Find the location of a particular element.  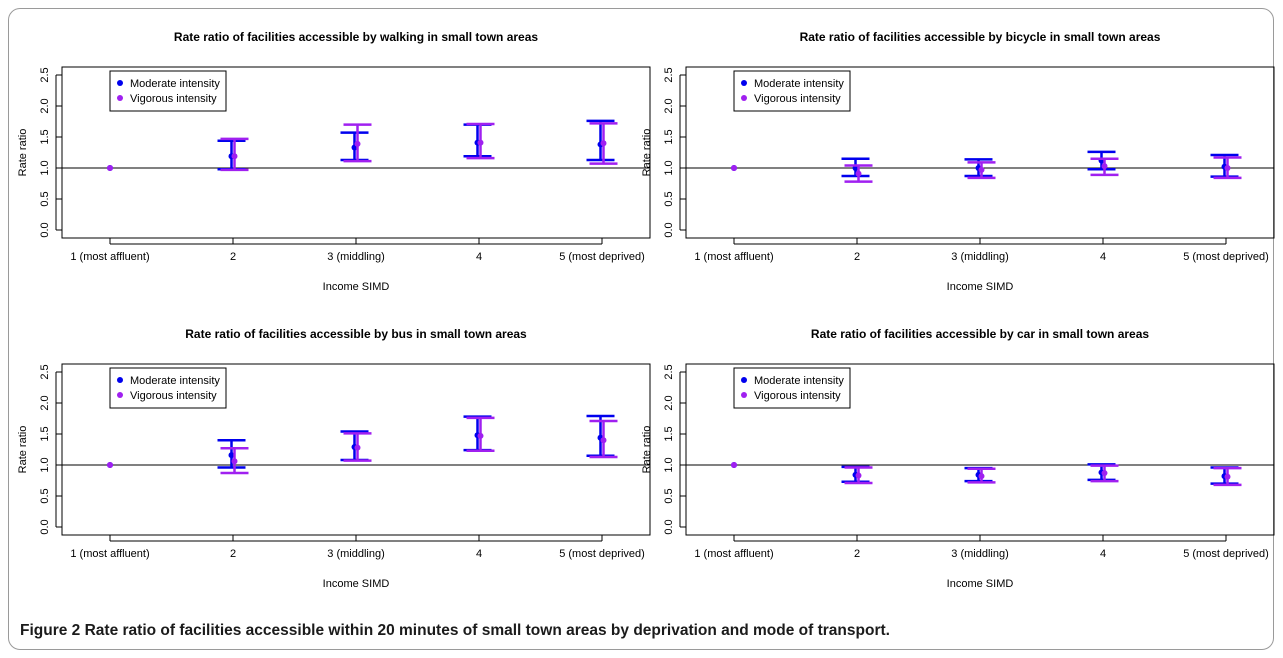

figure-label: Figure 2 is located at coordinates (50, 630).